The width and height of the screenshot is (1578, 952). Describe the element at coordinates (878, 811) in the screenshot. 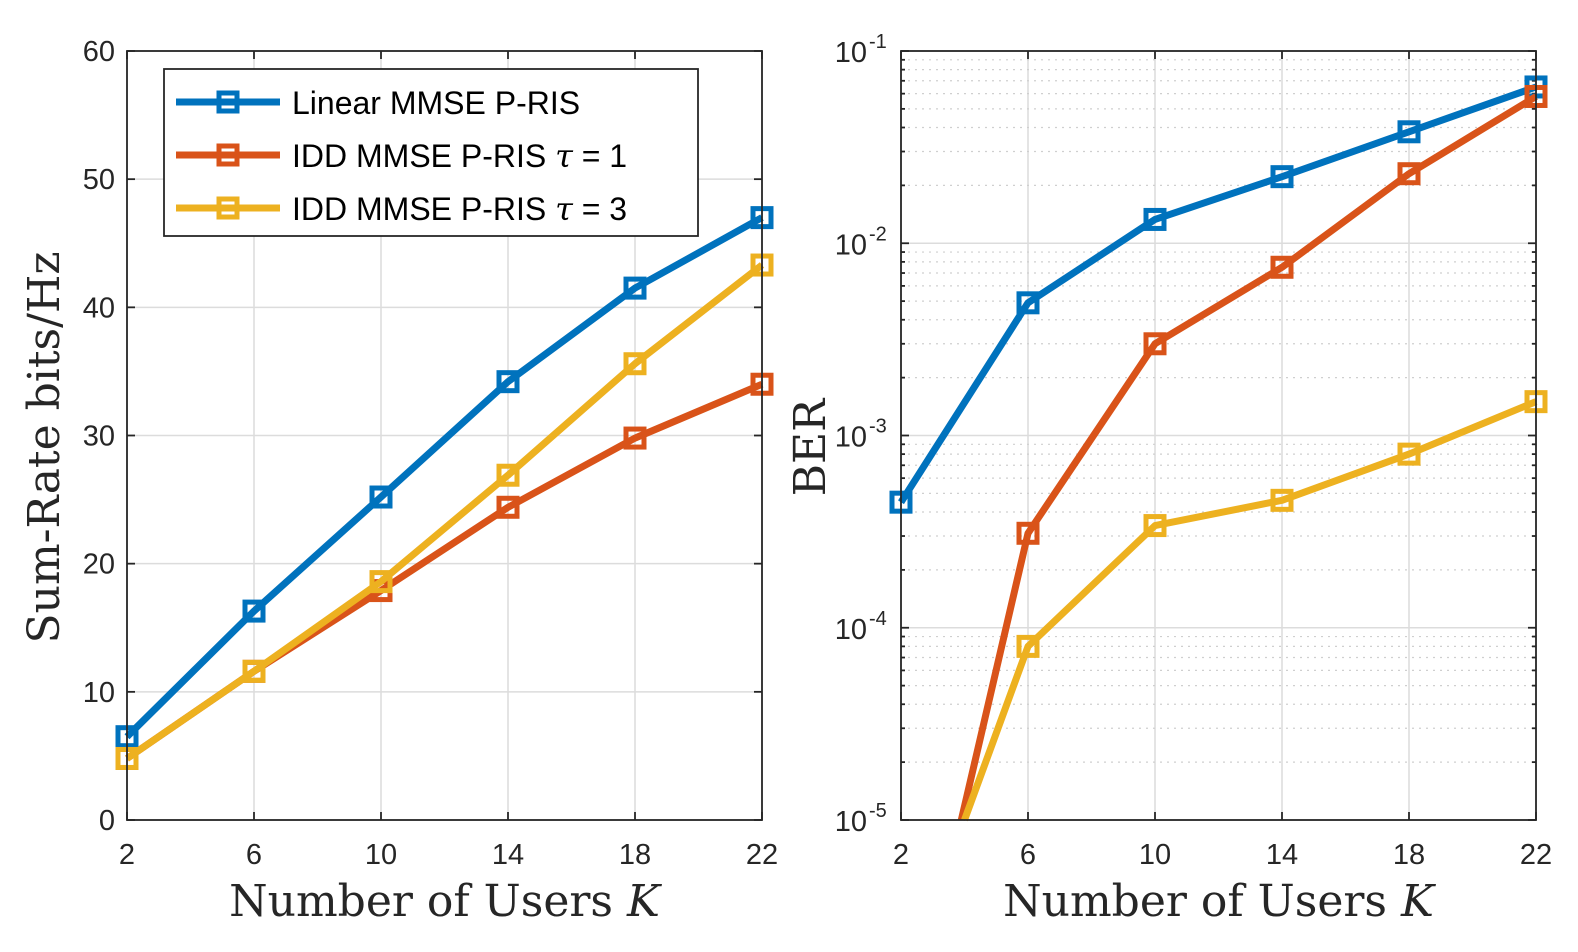

I see `y-tick-exponent: -5` at that location.